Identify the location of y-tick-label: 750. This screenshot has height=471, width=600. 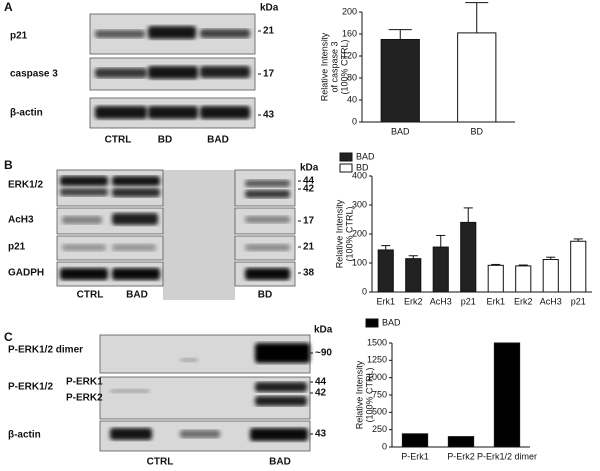
(379, 394).